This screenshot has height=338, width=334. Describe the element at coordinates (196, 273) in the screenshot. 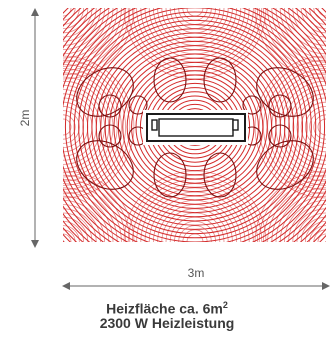

I see `width-label: 3m` at that location.